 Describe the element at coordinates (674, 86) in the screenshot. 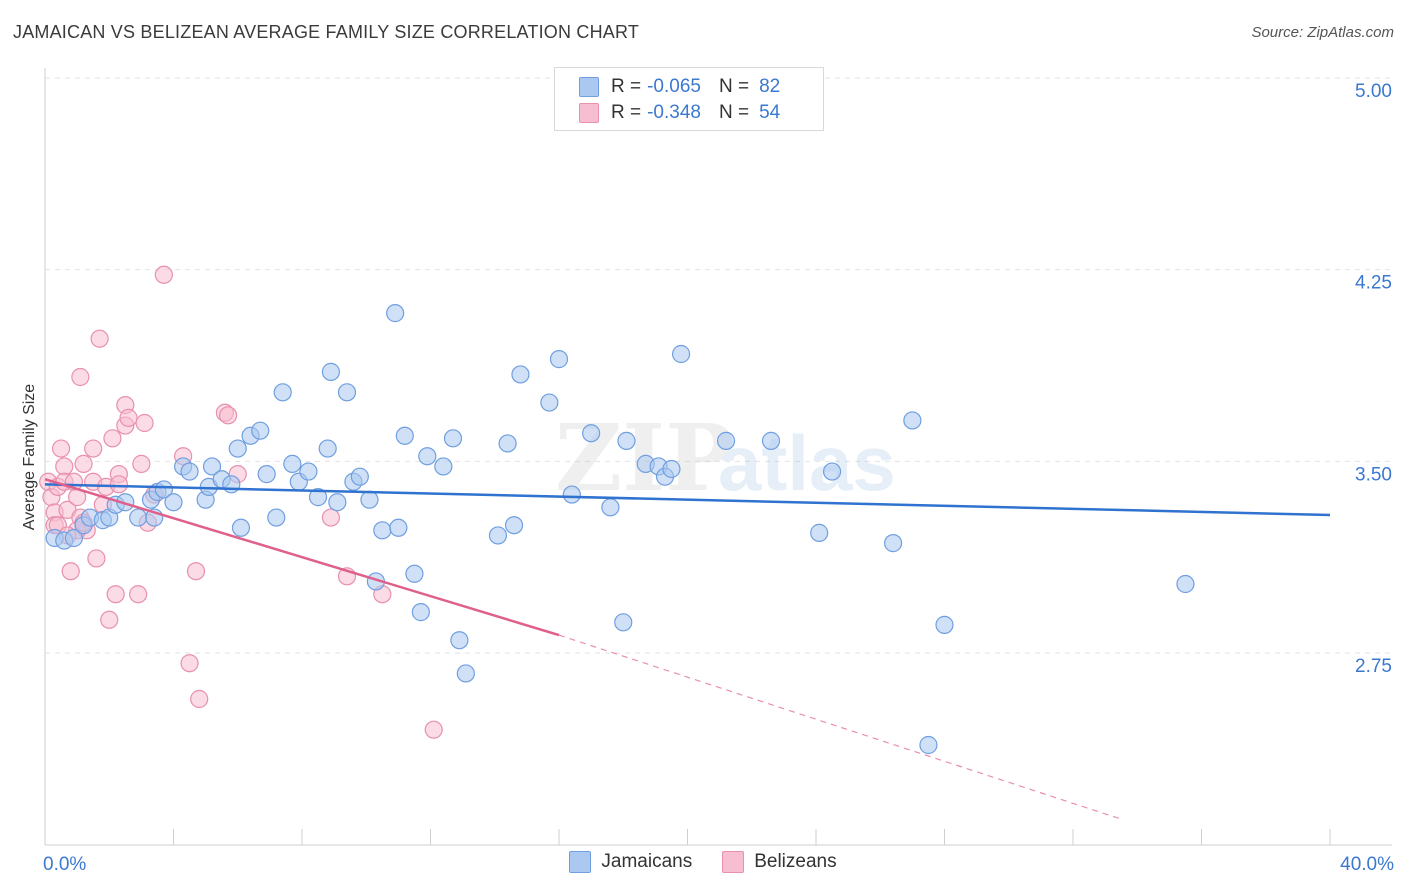

I see `jamaicans-r-value: -0.065` at that location.